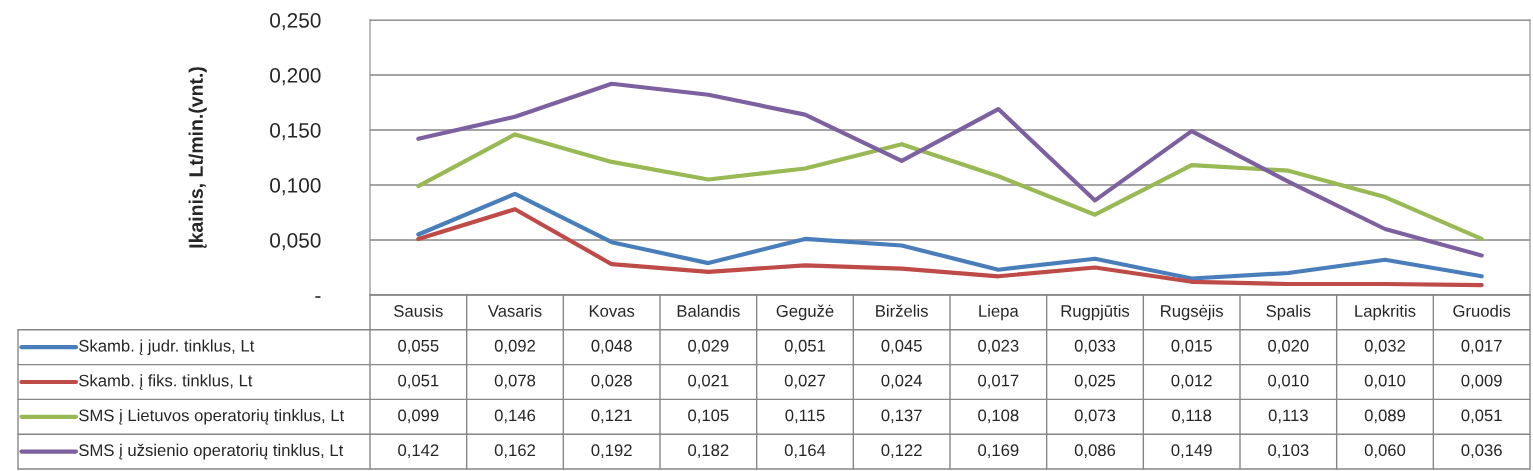 Image resolution: width=1533 pixels, height=471 pixels. I want to click on legend-label: Skamb. į fiks. tinklus, Lt, so click(166, 382).